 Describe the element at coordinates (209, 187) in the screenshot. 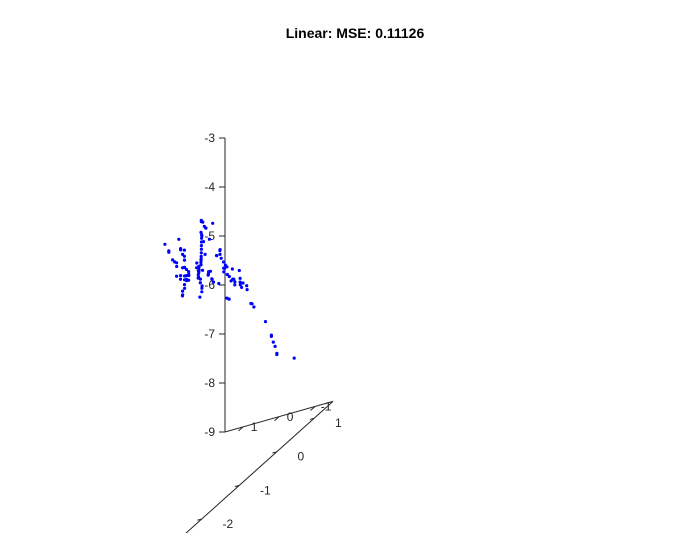

I see `z-tick-label: -4` at that location.